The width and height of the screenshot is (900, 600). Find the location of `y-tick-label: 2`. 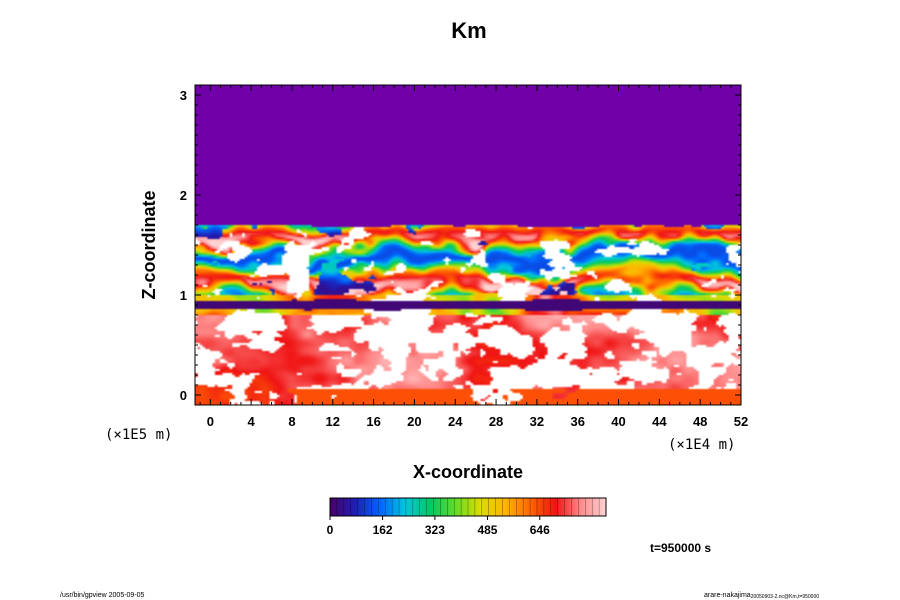

y-tick-label: 2 is located at coordinates (183, 195).